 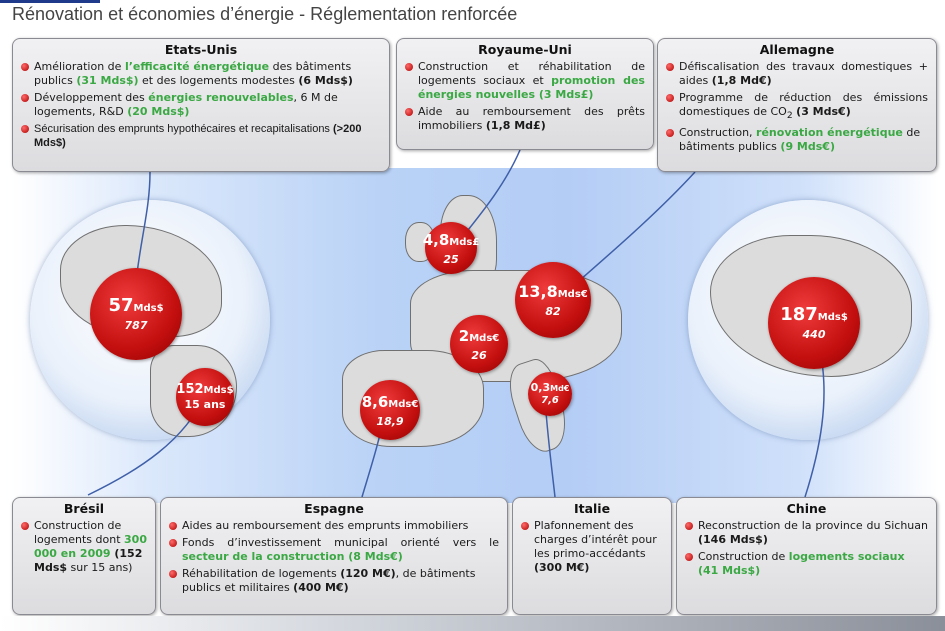 What do you see at coordinates (550, 400) in the screenshot?
I see `bubble-italy-sub: 7,6` at bounding box center [550, 400].